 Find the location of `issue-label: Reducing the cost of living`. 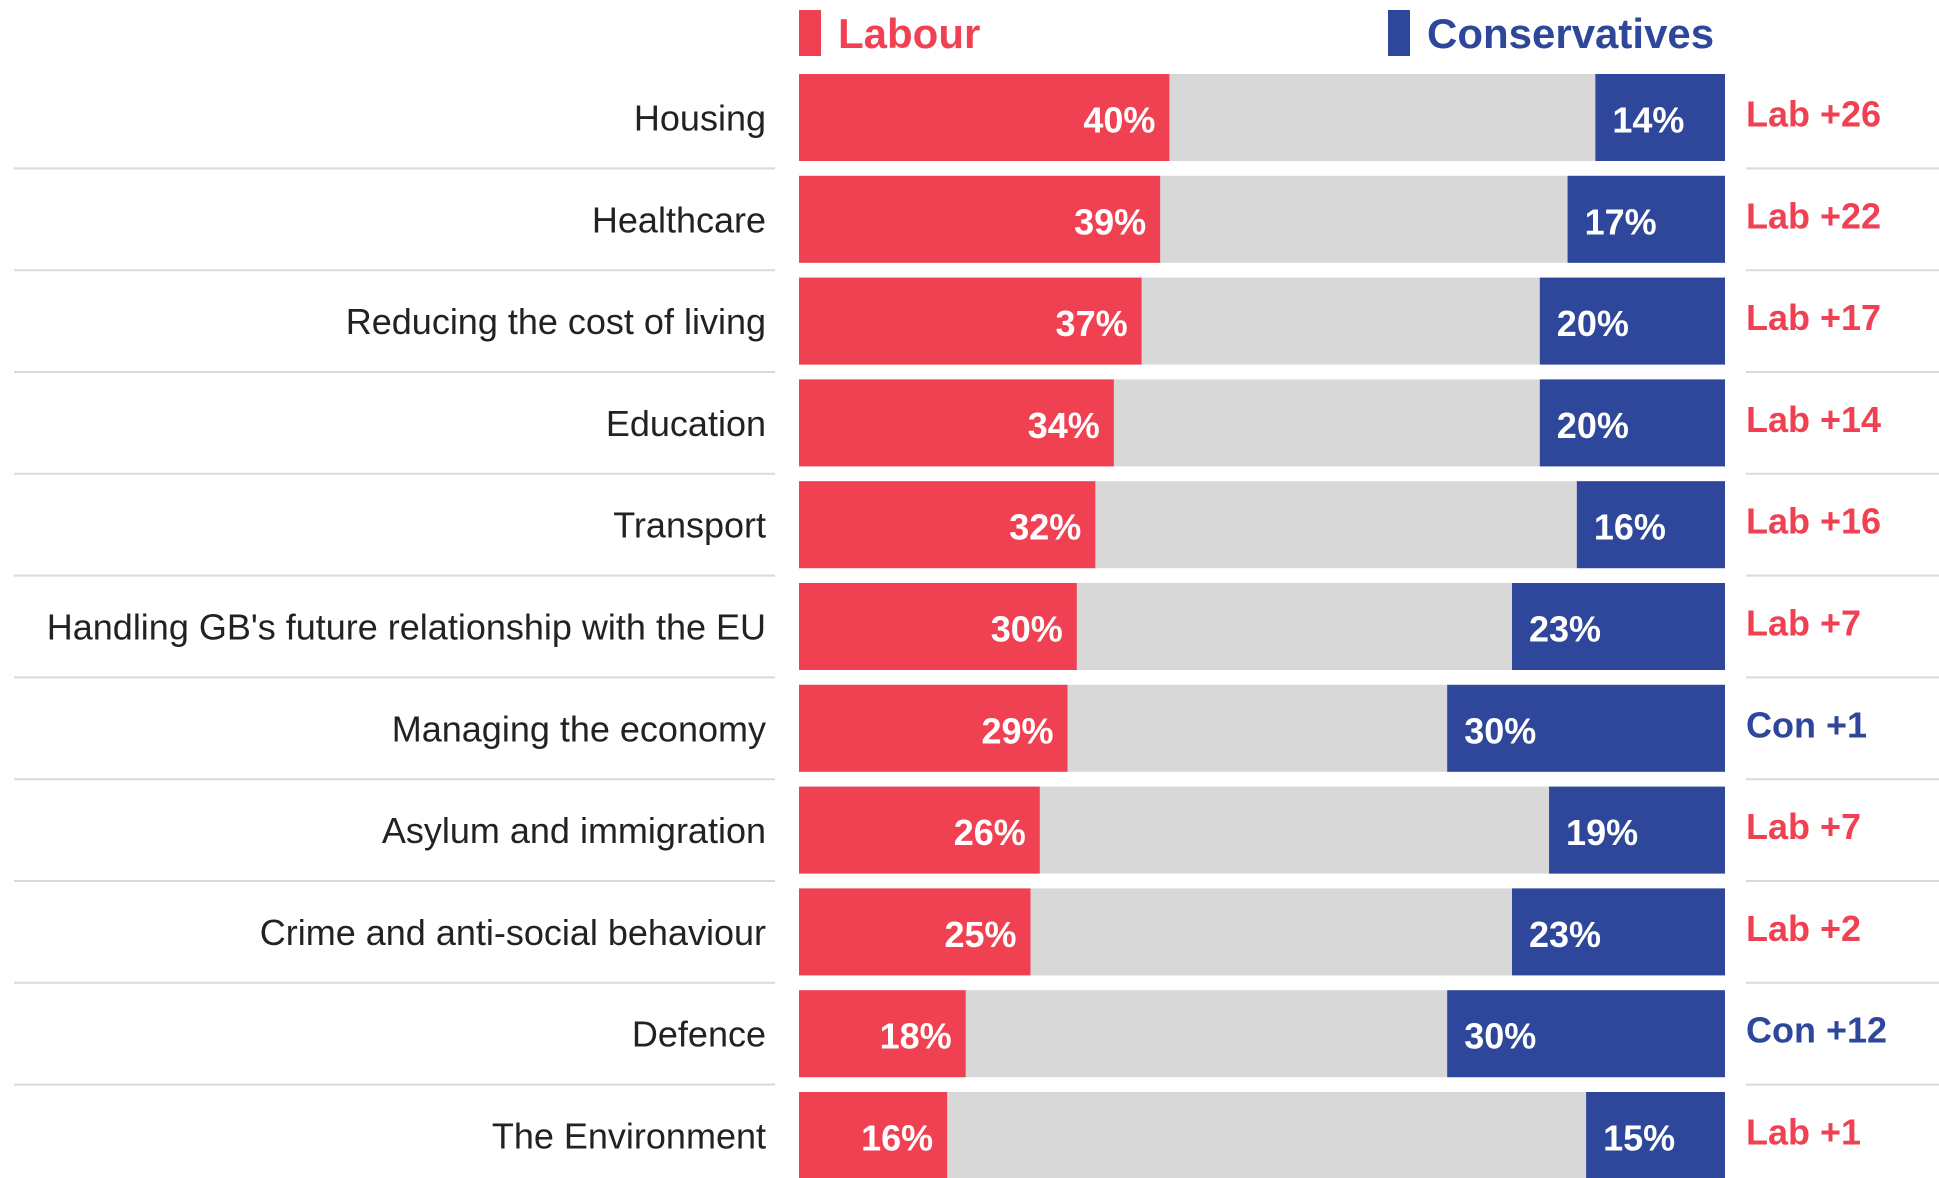

issue-label: Reducing the cost of living is located at coordinates (556, 321).